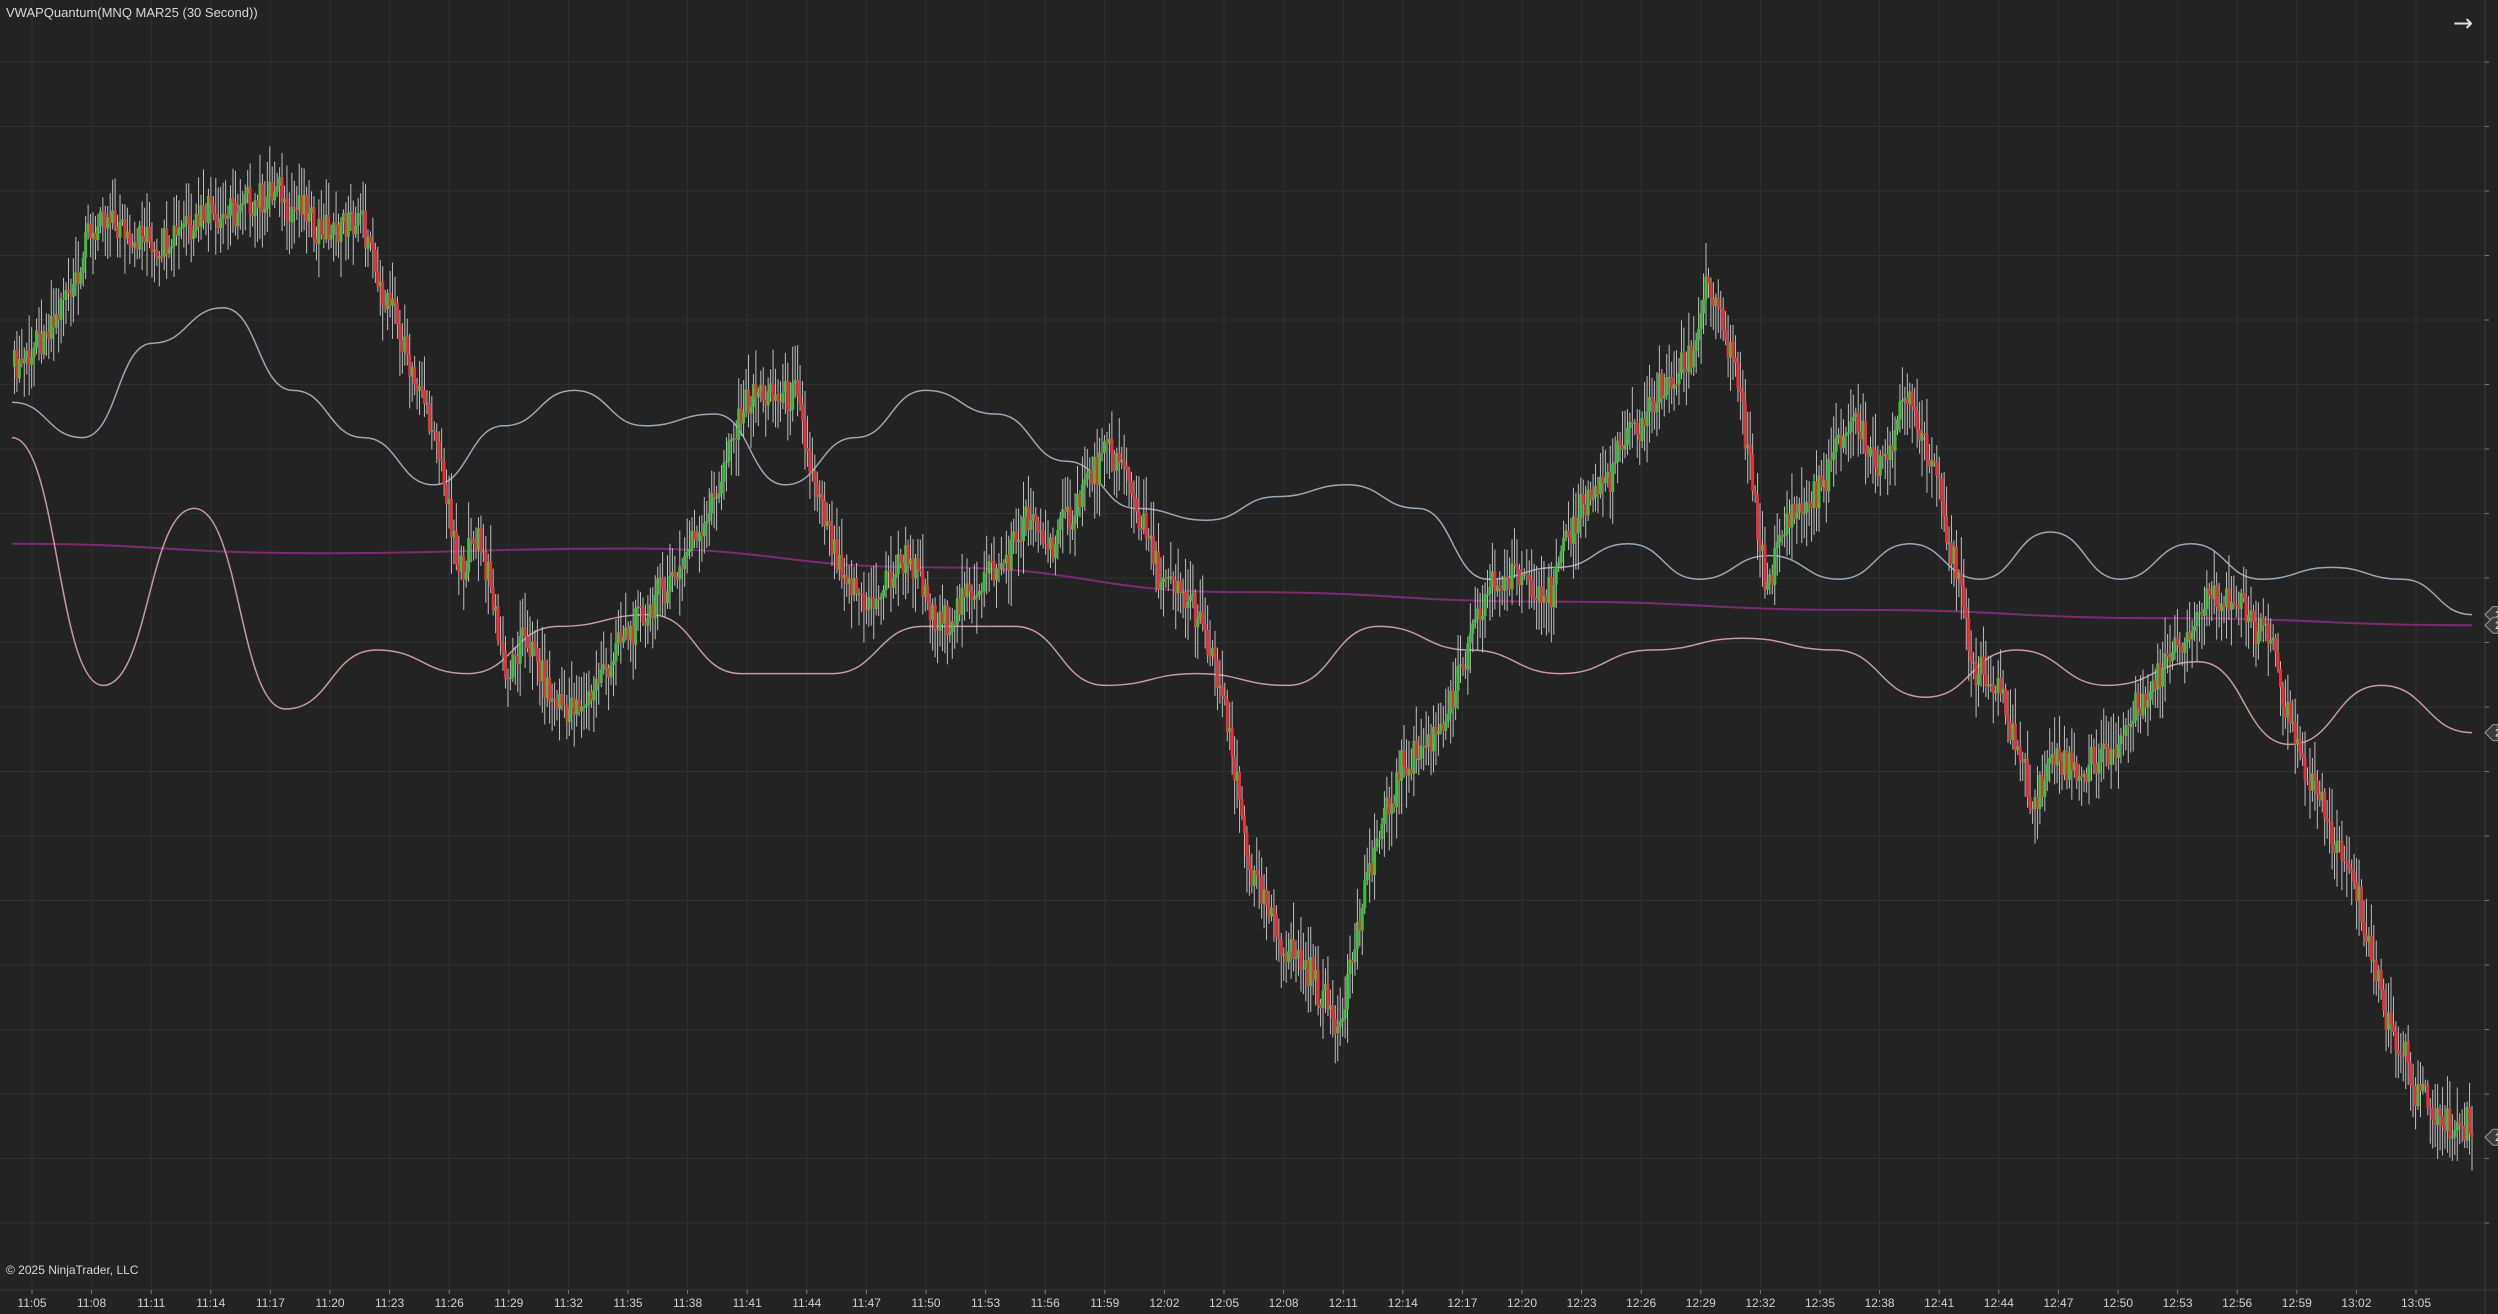 The width and height of the screenshot is (2498, 1314). I want to click on price-axis: 2222, so click(2491, 657).